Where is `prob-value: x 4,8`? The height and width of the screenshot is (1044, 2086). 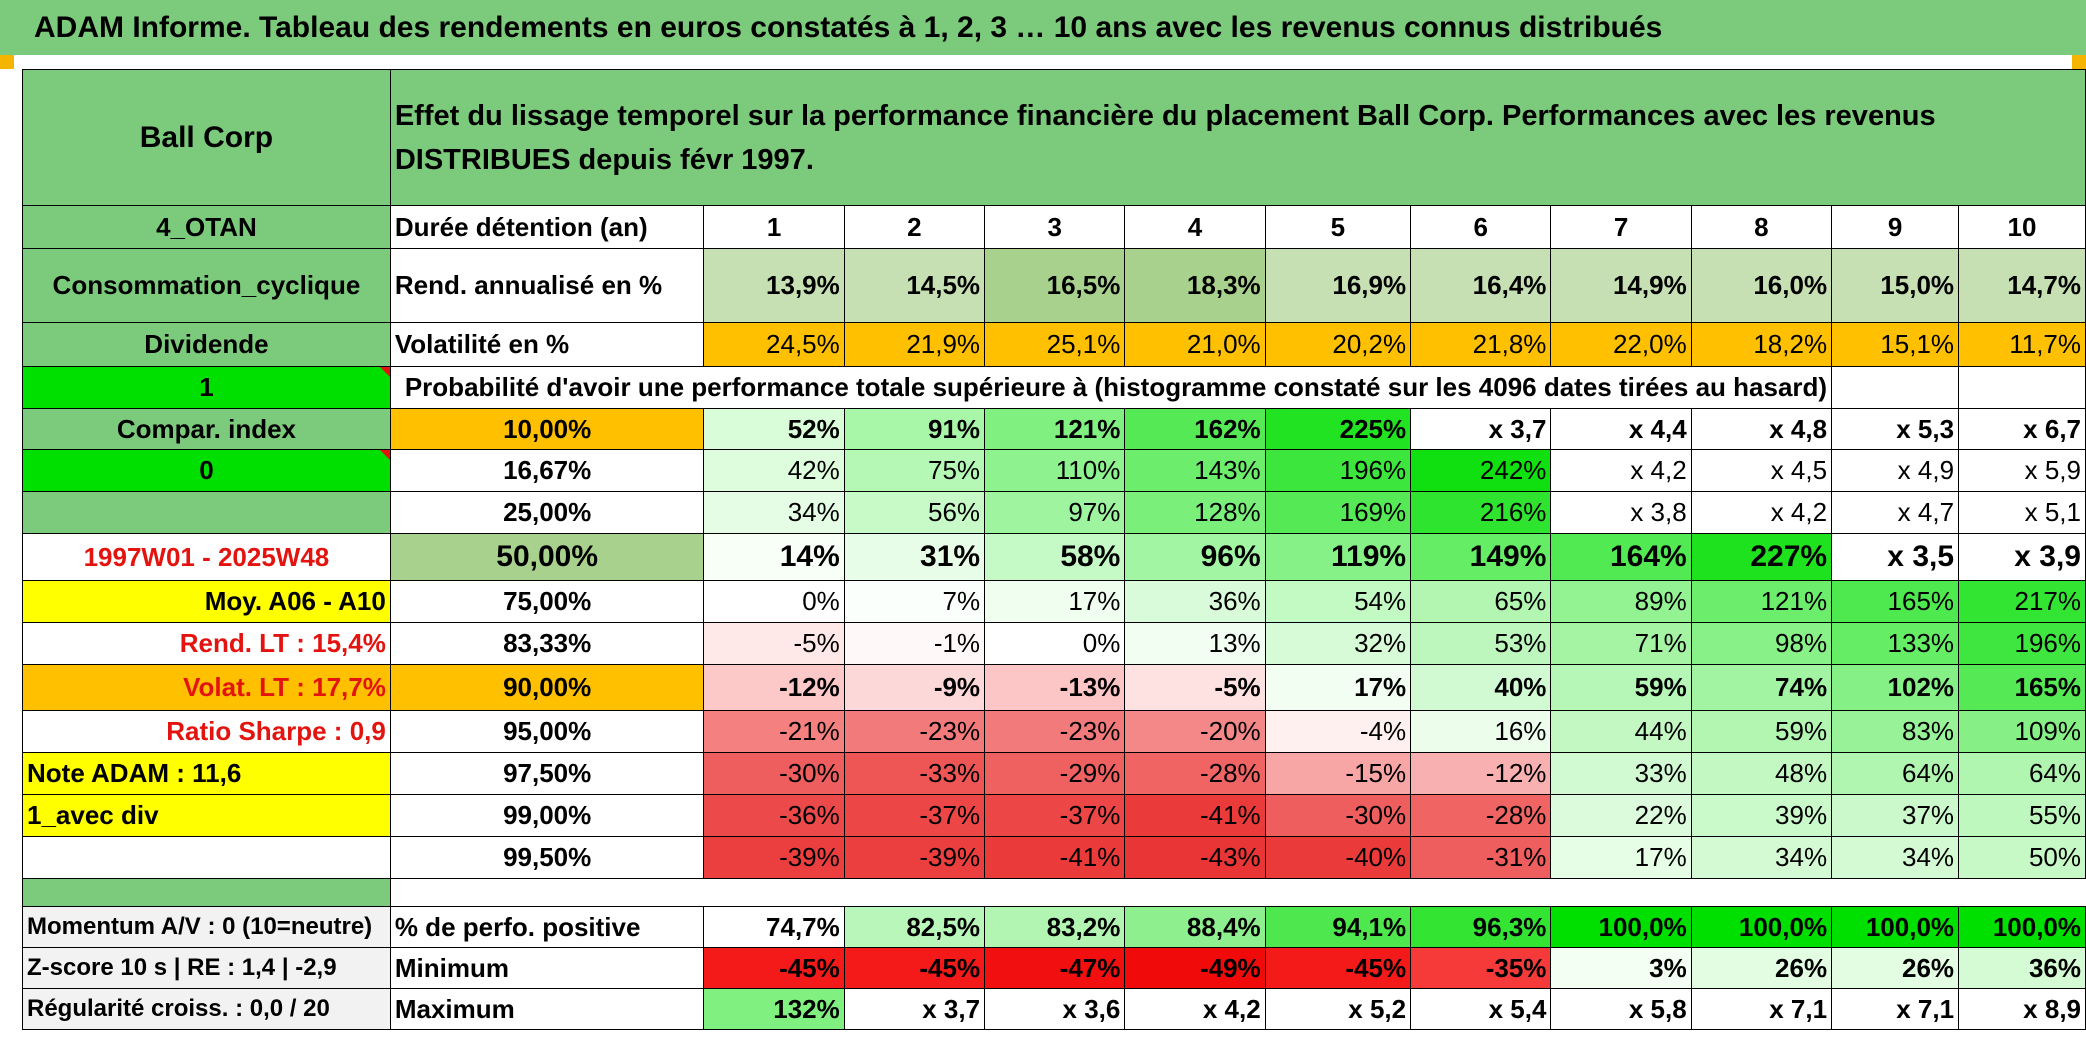
prob-value: x 4,8 is located at coordinates (1761, 429).